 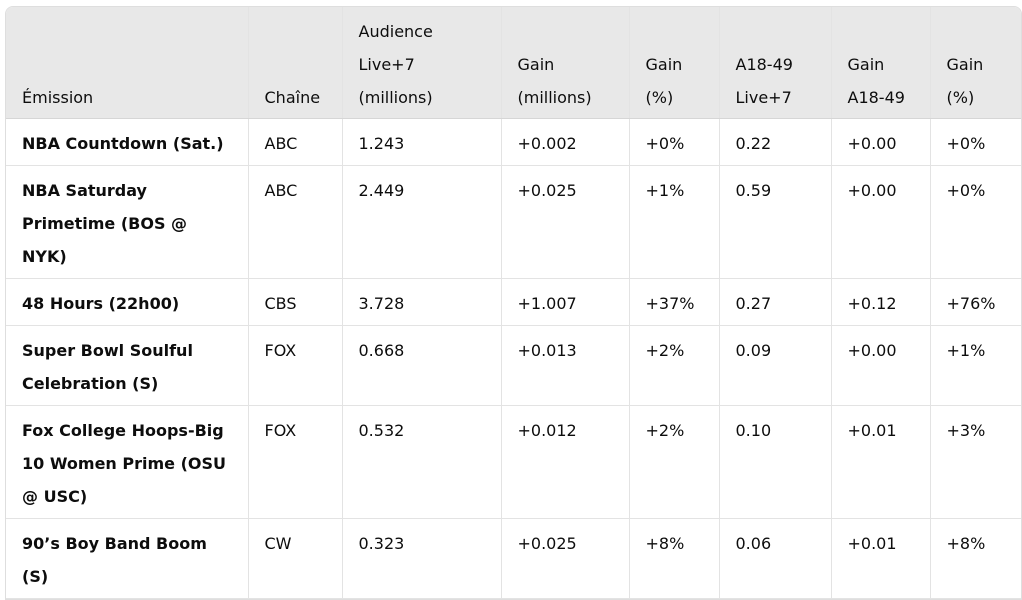 I want to click on cell-show: 90’s Boy Band Boom (S), so click(x=127, y=558).